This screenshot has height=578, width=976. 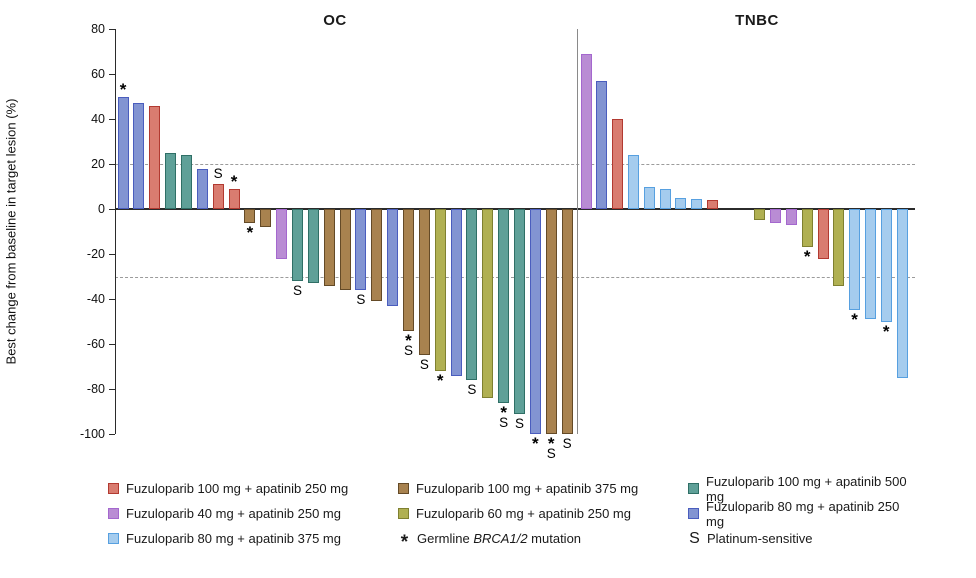 What do you see at coordinates (98, 74) in the screenshot?
I see `y-tick-label: 60` at bounding box center [98, 74].